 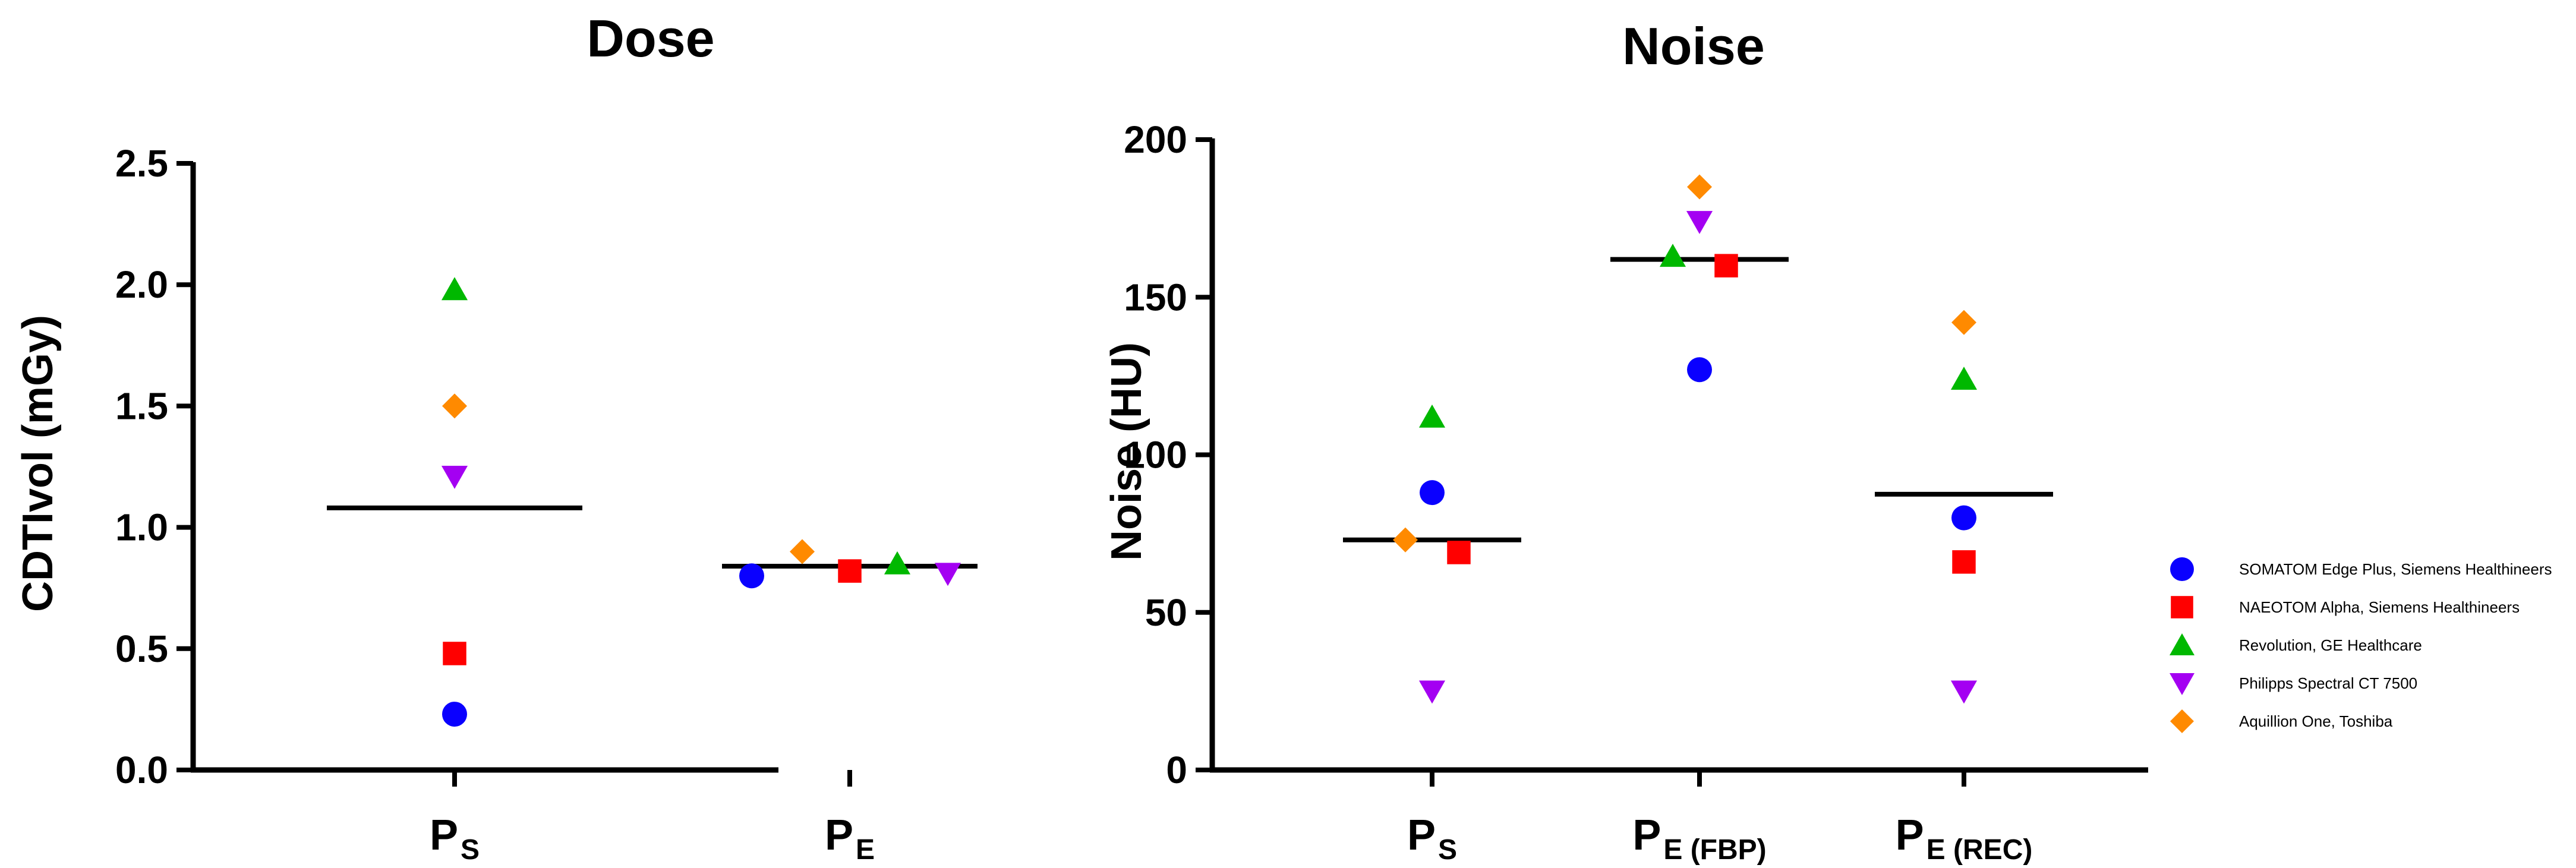 I want to click on legend-item: NAEOTOM Alpha, Siemens Healthineers, so click(x=2345, y=607).